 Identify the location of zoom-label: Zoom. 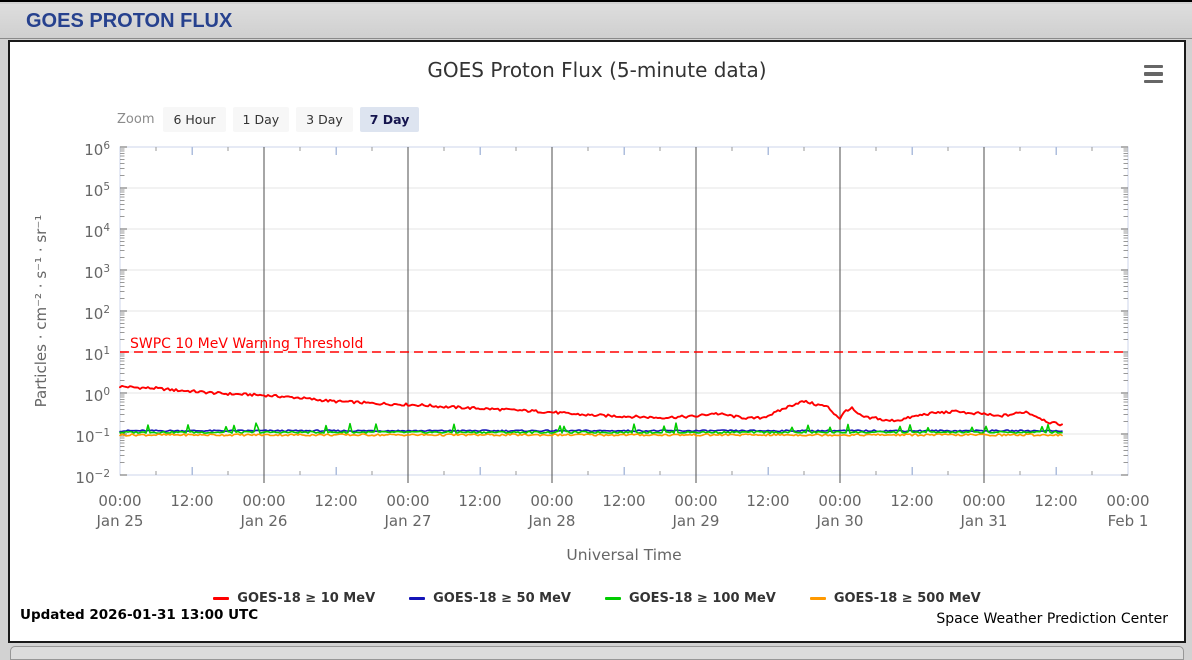
(136, 119).